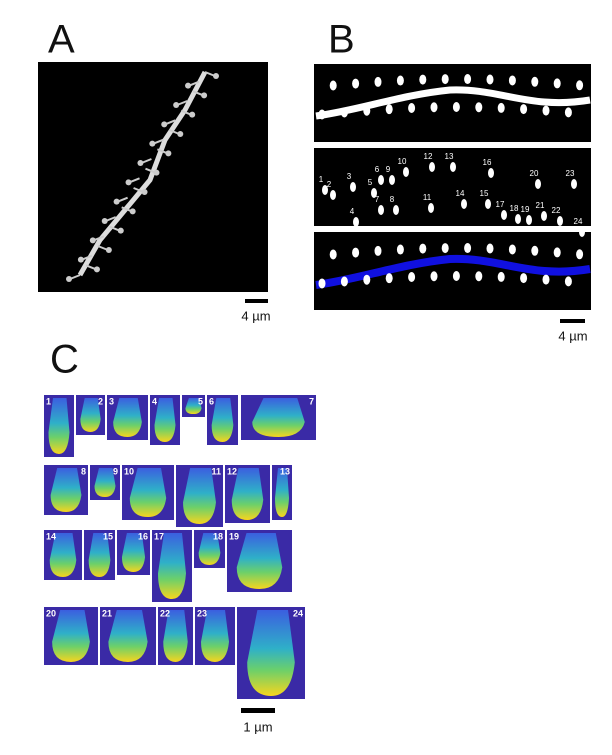 This screenshot has width=612, height=755. I want to click on tile-label: 17, so click(159, 536).